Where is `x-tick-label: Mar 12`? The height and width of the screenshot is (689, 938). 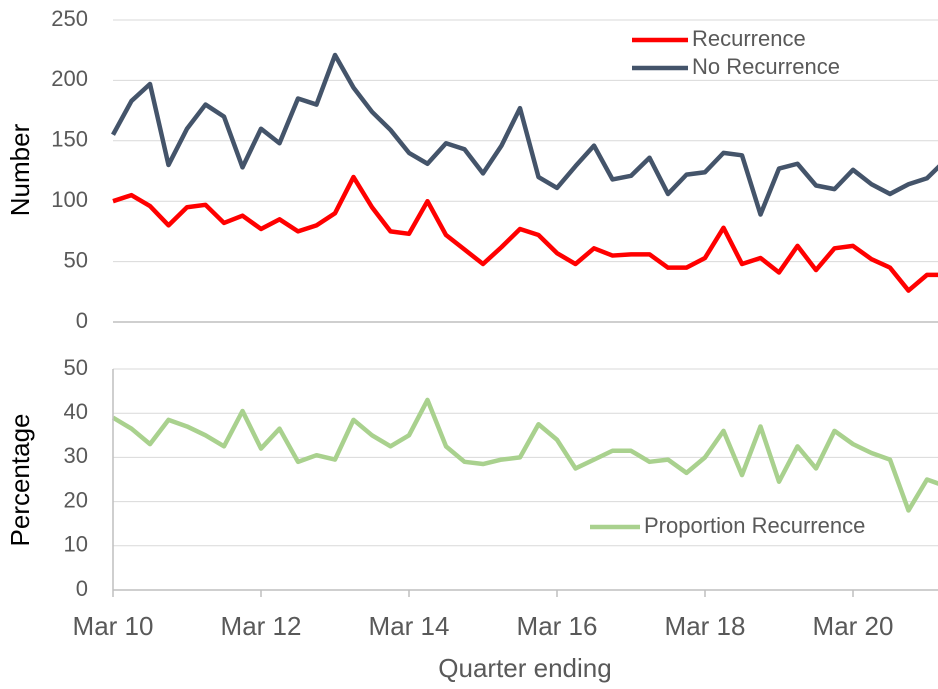
x-tick-label: Mar 12 is located at coordinates (261, 626).